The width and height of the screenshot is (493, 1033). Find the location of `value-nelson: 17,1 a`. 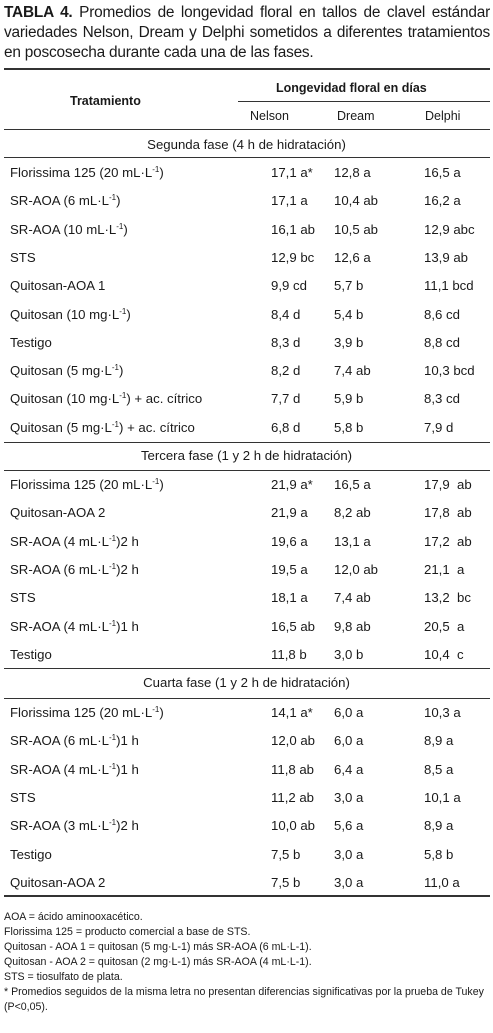

value-nelson: 17,1 a is located at coordinates (289, 201).